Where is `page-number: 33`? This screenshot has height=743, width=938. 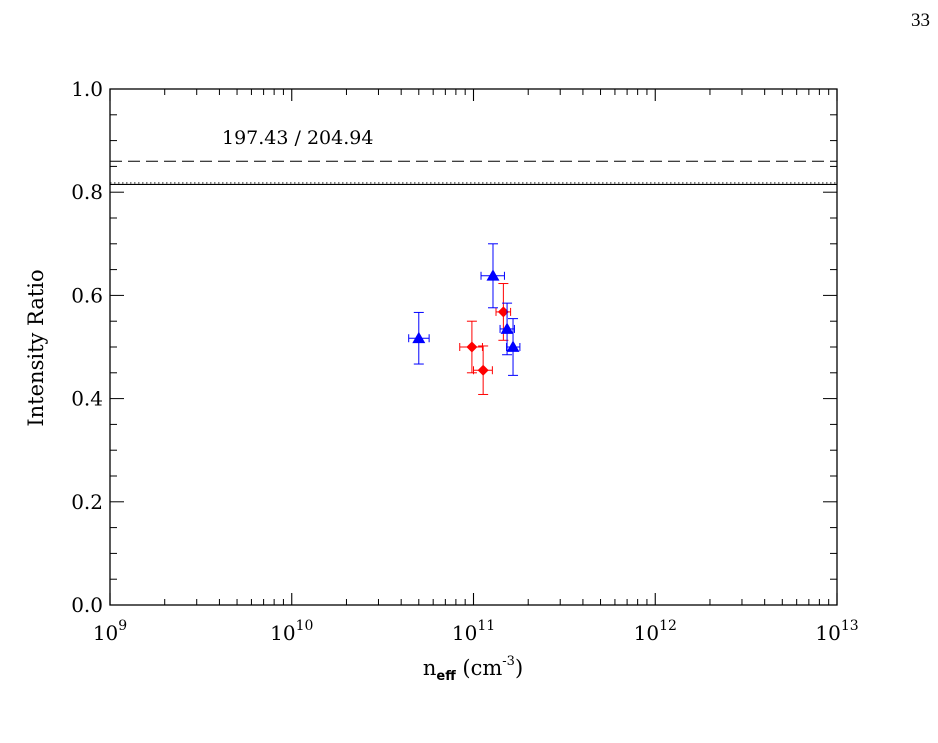
page-number: 33 is located at coordinates (920, 20).